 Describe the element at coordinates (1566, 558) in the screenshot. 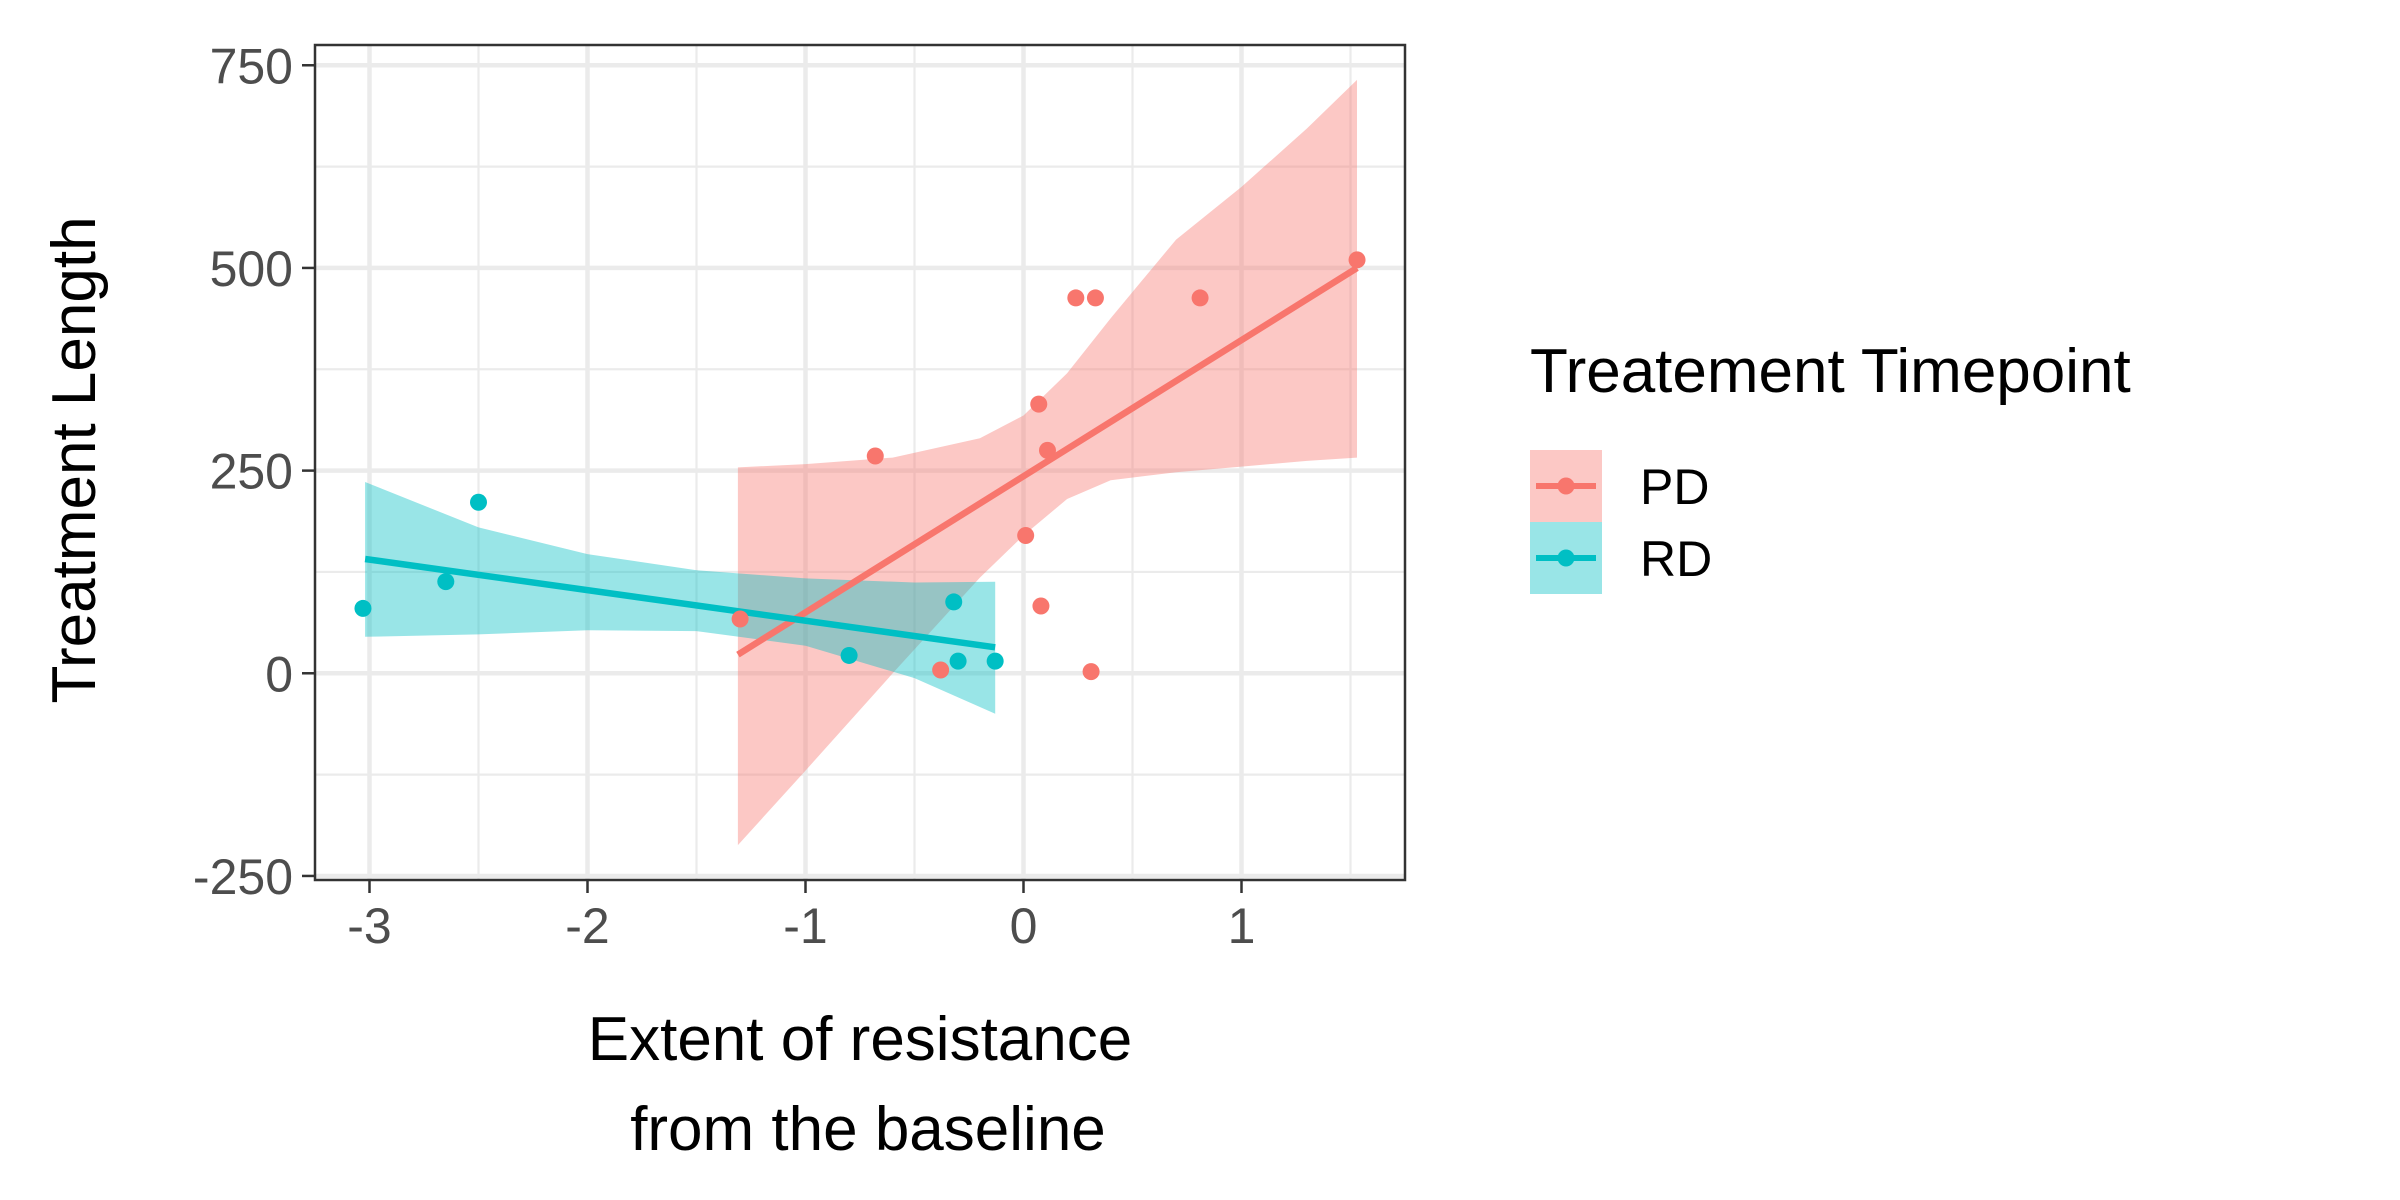

I see `legend-key-point-rd` at that location.